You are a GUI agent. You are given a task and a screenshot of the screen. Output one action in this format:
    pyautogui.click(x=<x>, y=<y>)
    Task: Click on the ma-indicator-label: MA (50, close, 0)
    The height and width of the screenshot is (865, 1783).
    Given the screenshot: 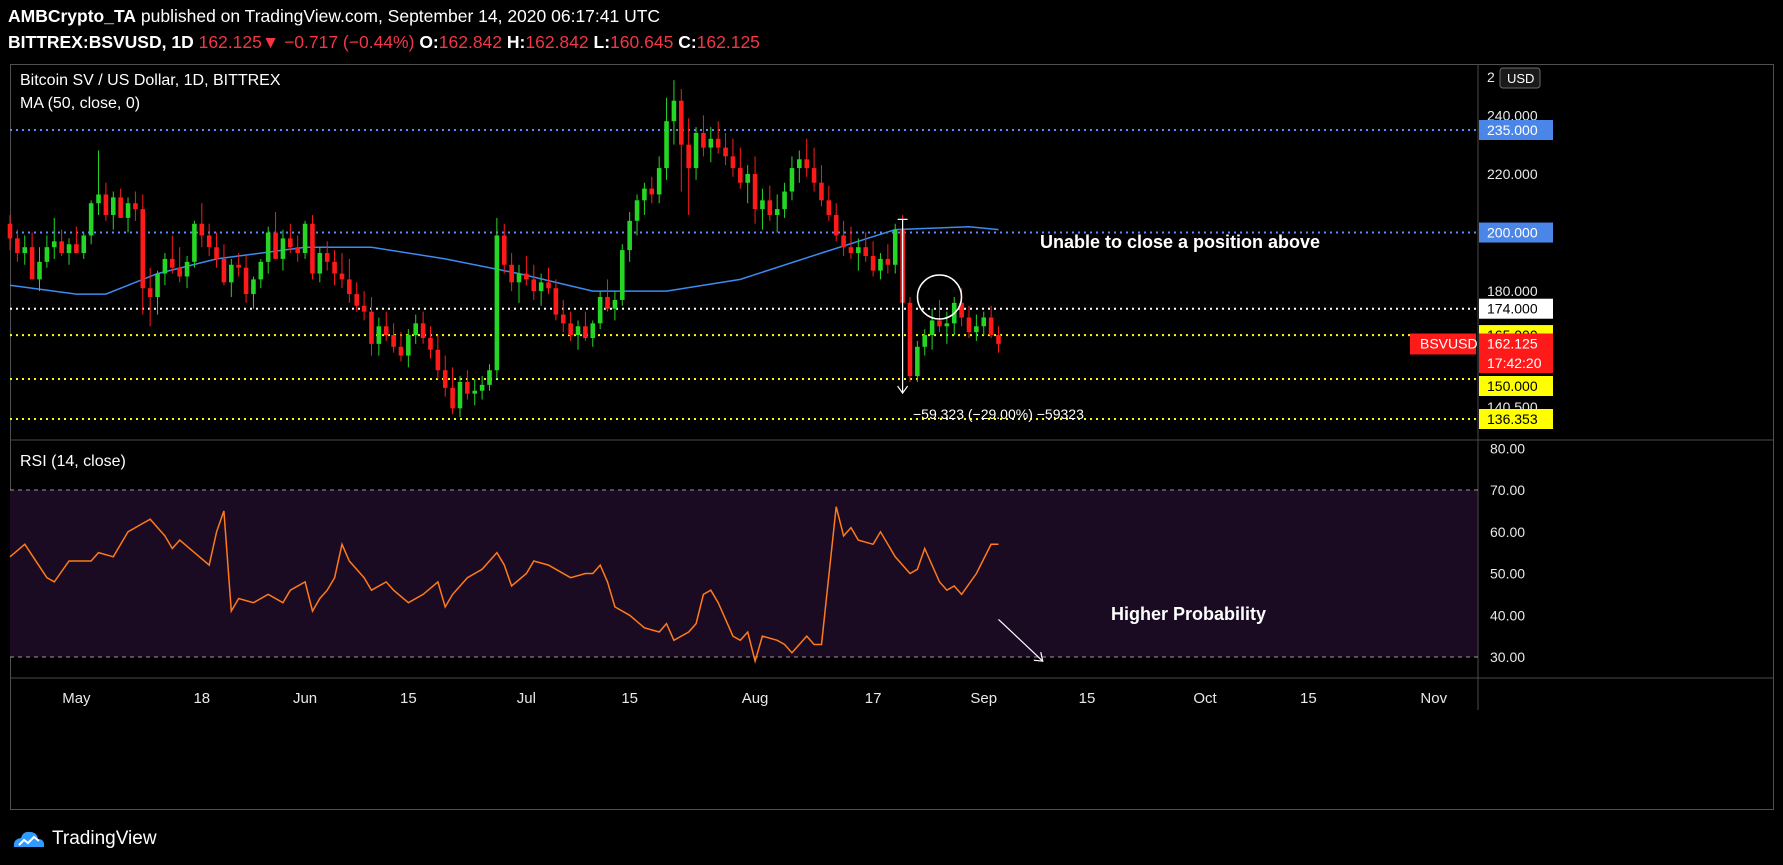 What is the action you would take?
    pyautogui.click(x=80, y=103)
    